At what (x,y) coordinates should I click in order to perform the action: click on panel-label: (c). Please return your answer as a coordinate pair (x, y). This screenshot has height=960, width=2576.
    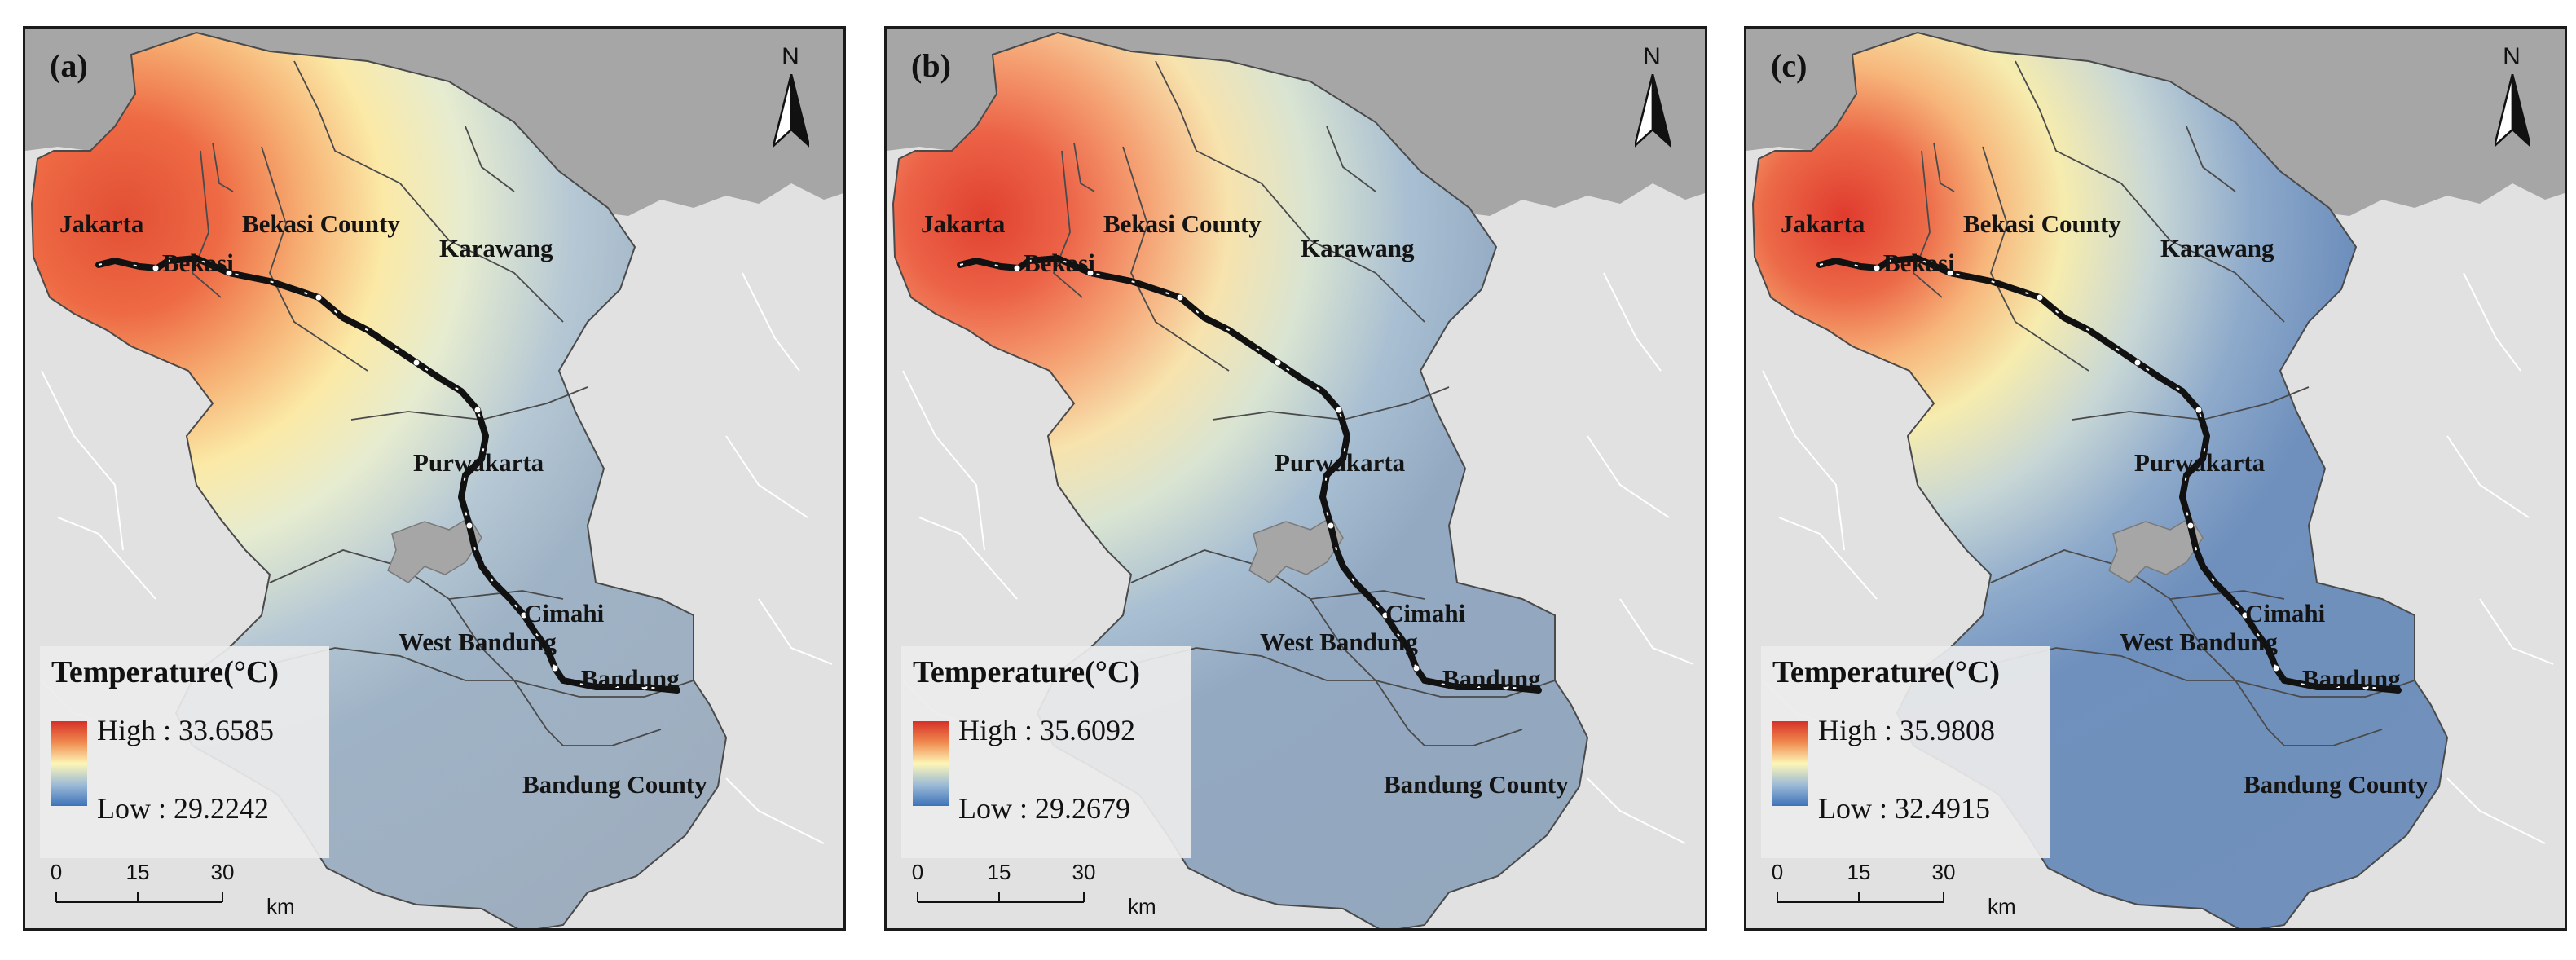
    Looking at the image, I should click on (1790, 65).